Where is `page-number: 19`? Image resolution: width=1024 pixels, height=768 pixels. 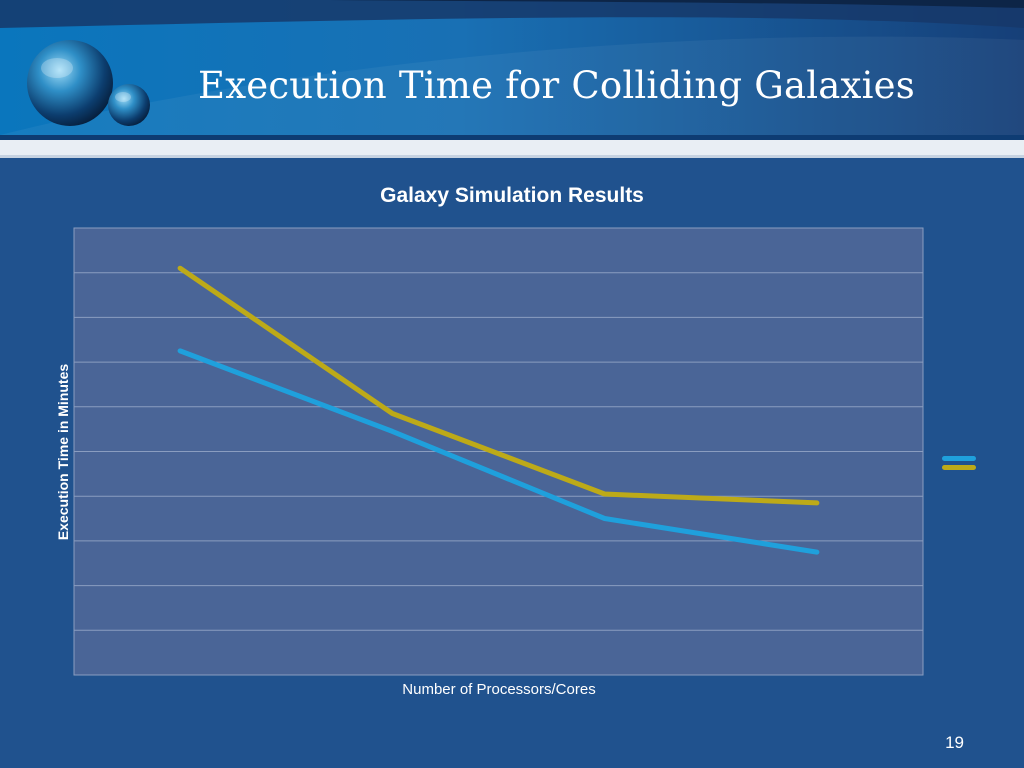 page-number: 19 is located at coordinates (954, 742).